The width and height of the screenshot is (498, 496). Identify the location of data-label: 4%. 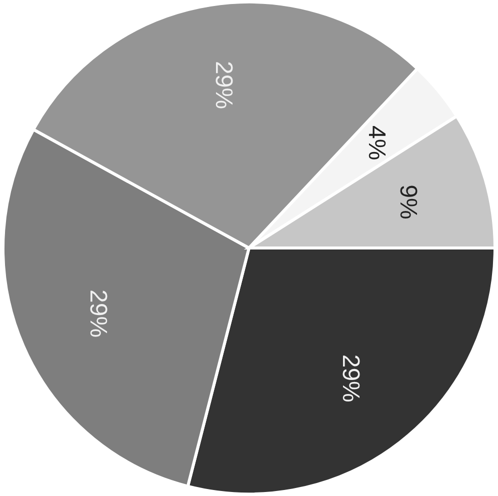
(376, 142).